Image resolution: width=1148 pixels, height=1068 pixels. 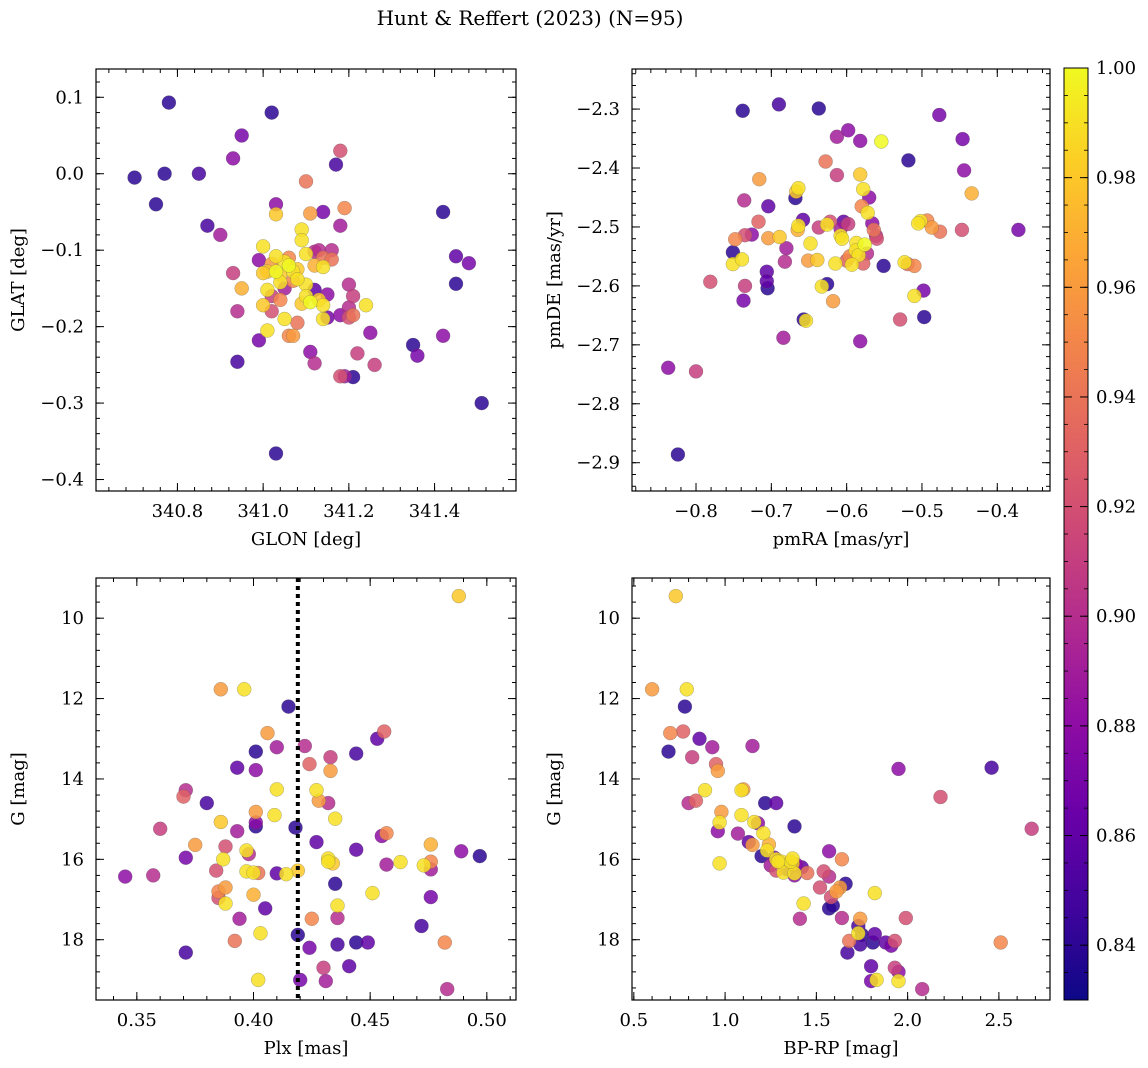 What do you see at coordinates (816, 1020) in the screenshot?
I see `x-tick-label: 1.5` at bounding box center [816, 1020].